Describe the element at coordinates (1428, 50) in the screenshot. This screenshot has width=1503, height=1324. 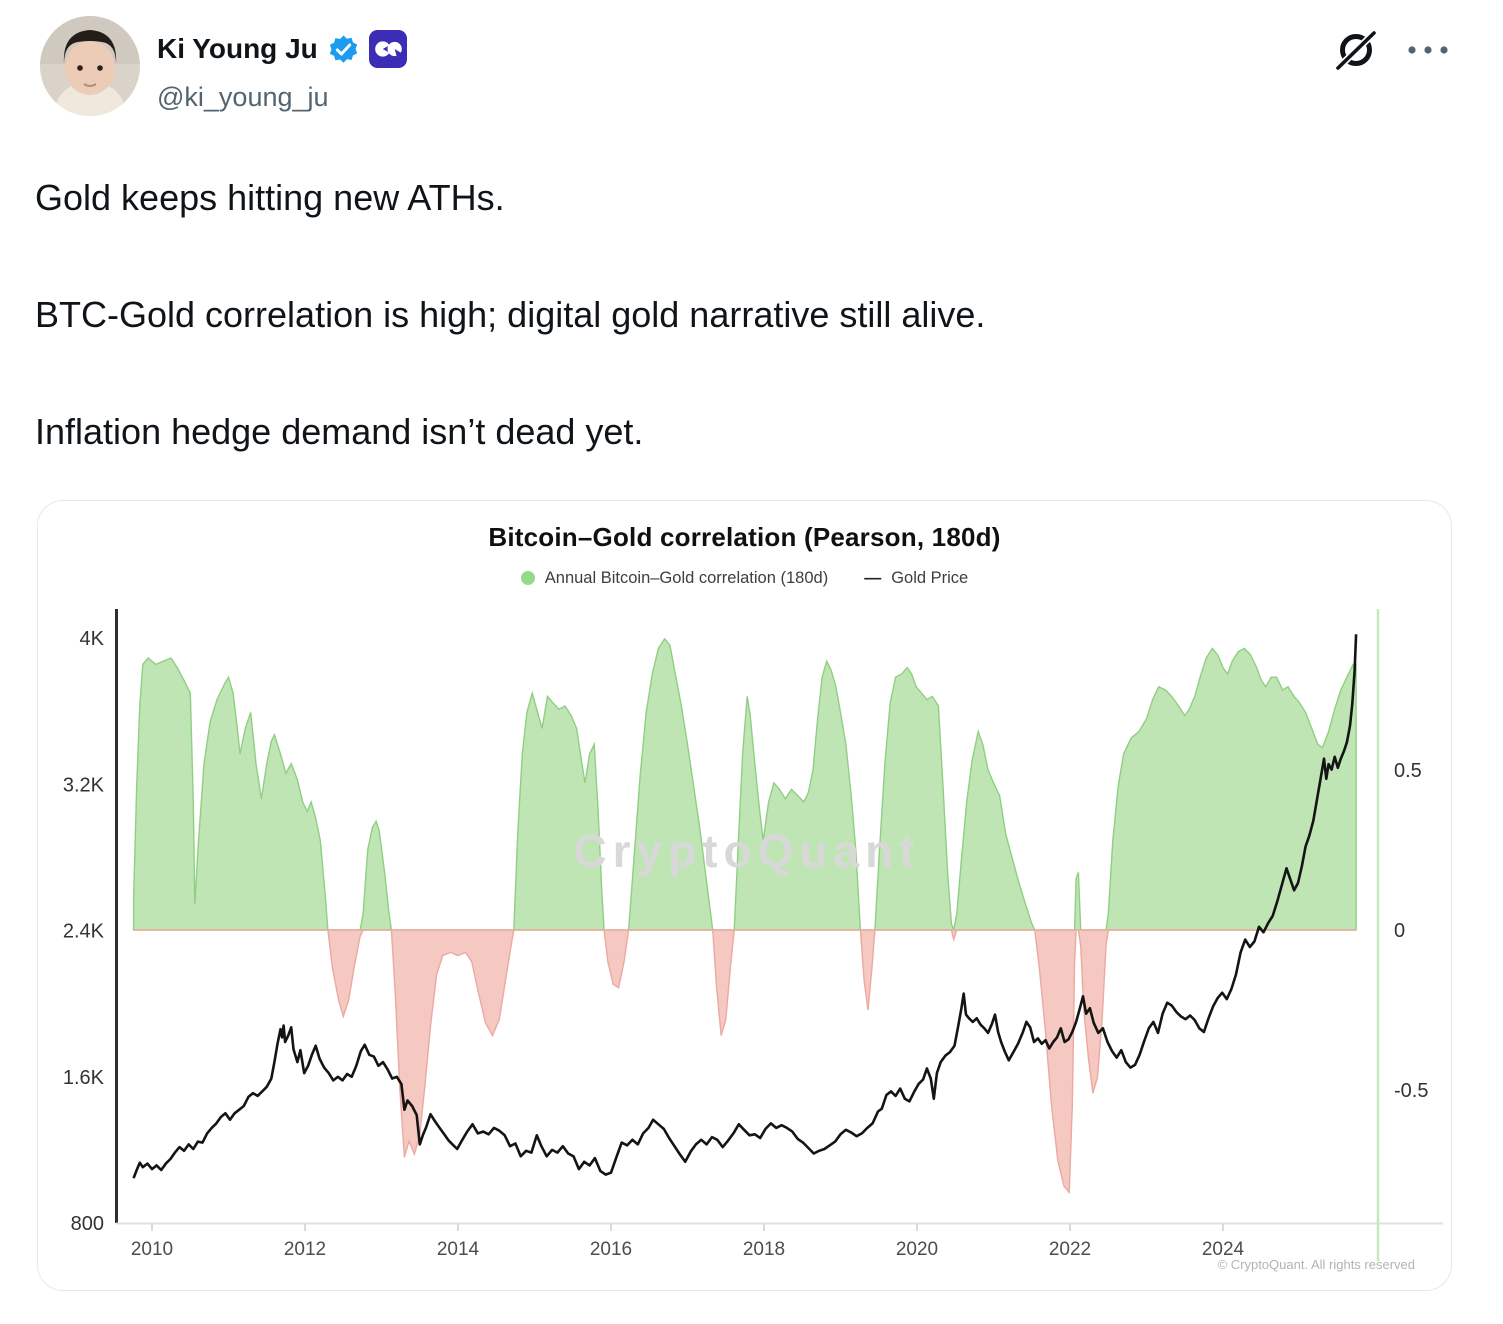
I see `more-options-icon` at that location.